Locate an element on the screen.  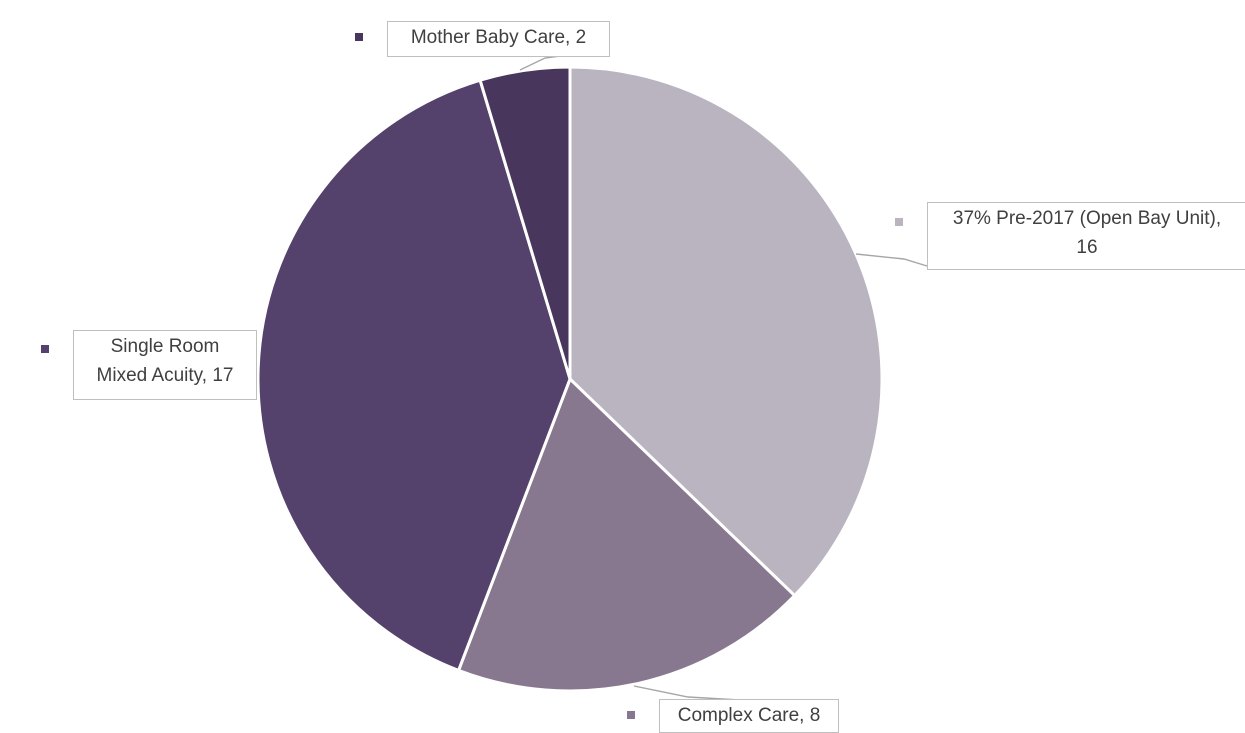
slice-complex-care is located at coordinates (627, 535).